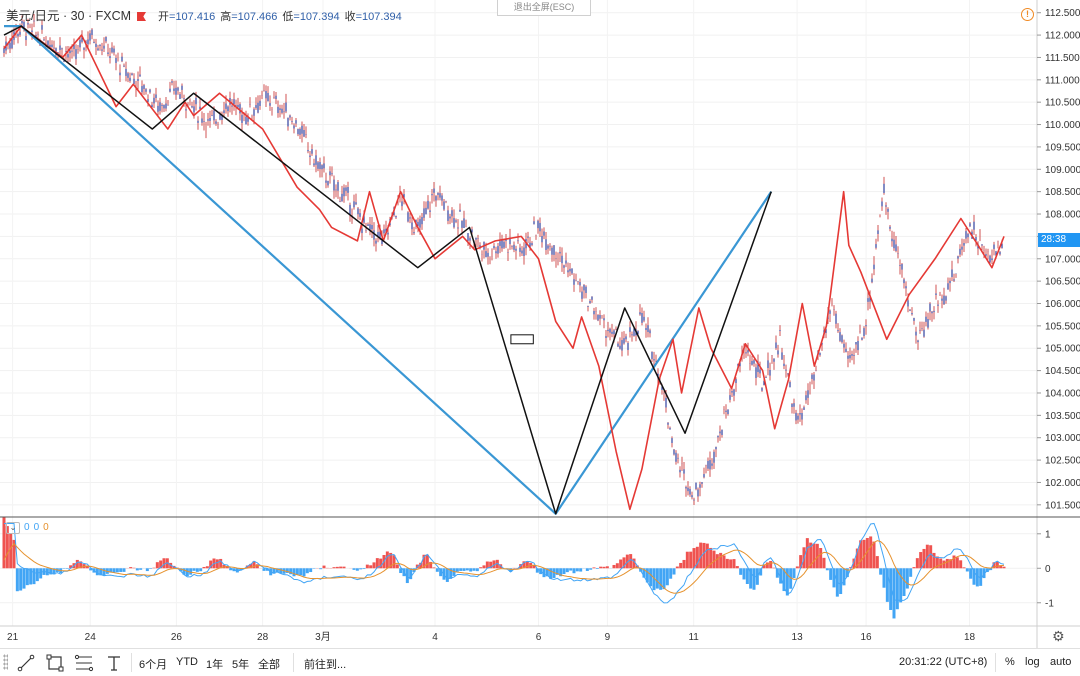 Image resolution: width=1080 pixels, height=676 pixels. What do you see at coordinates (187, 662) in the screenshot?
I see `period-ytd: YTD` at bounding box center [187, 662].